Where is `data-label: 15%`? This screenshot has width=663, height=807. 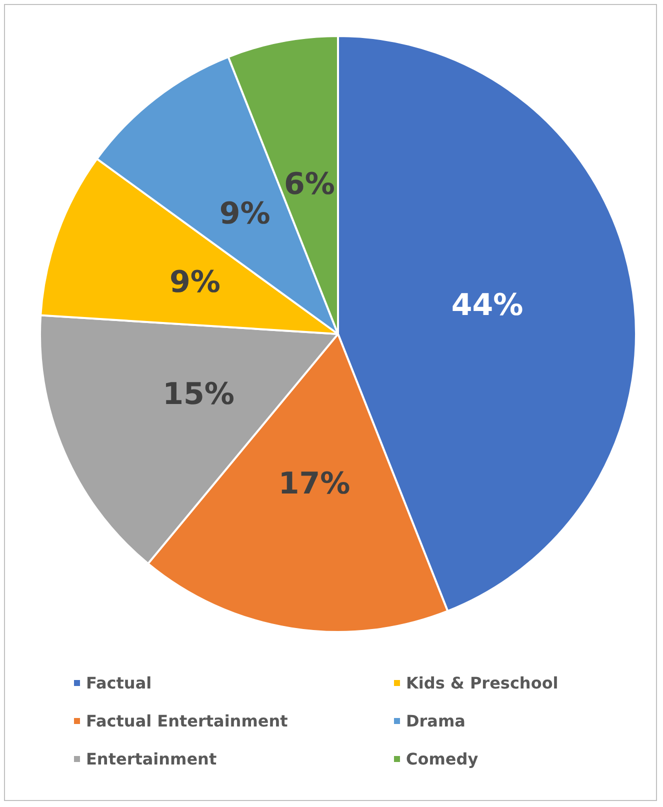
data-label: 15% is located at coordinates (198, 394).